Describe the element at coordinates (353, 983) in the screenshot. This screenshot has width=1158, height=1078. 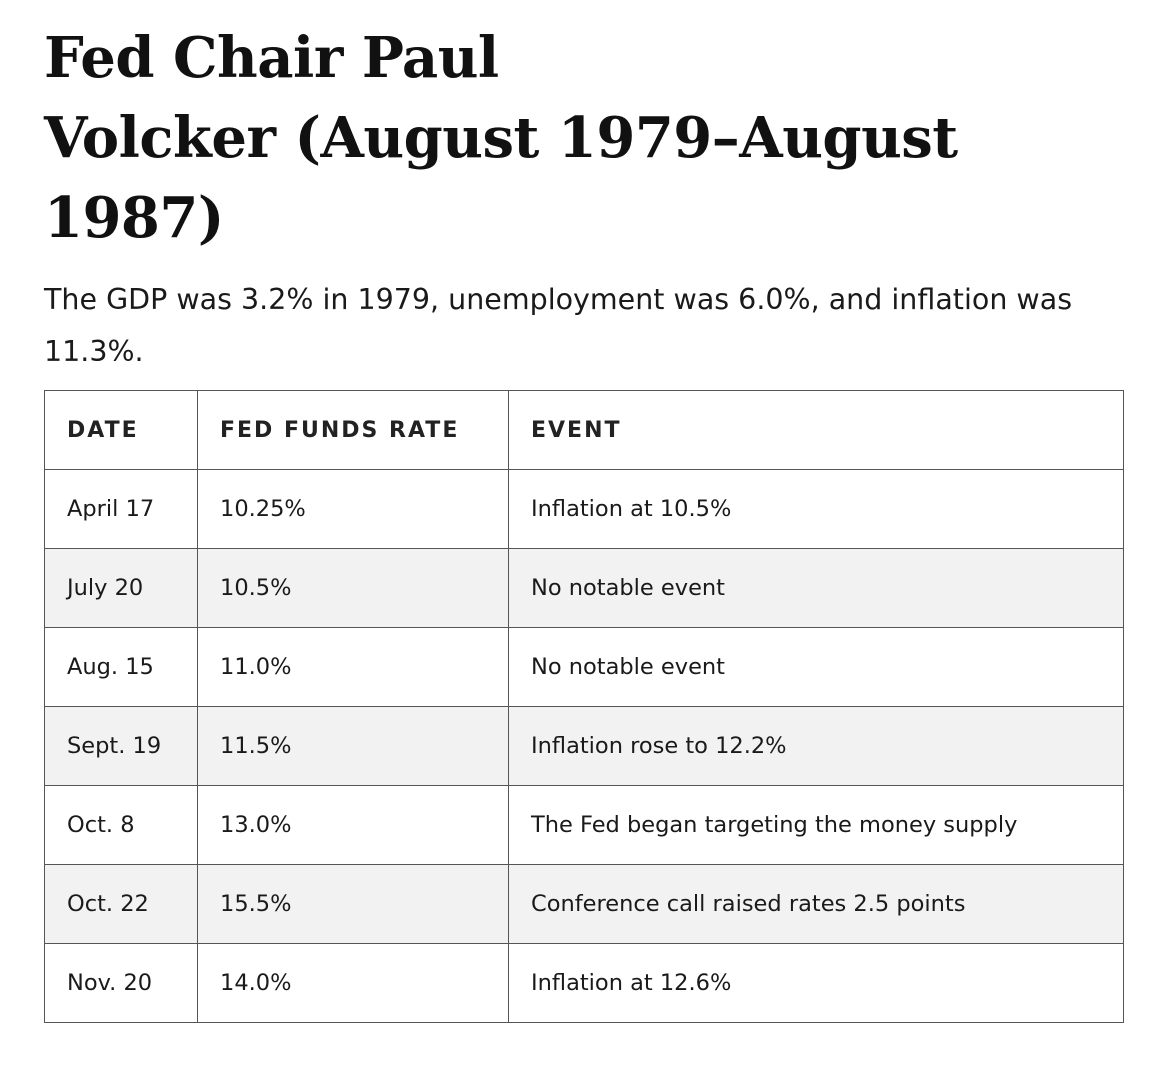
I see `cell-rate: 14.0%` at that location.